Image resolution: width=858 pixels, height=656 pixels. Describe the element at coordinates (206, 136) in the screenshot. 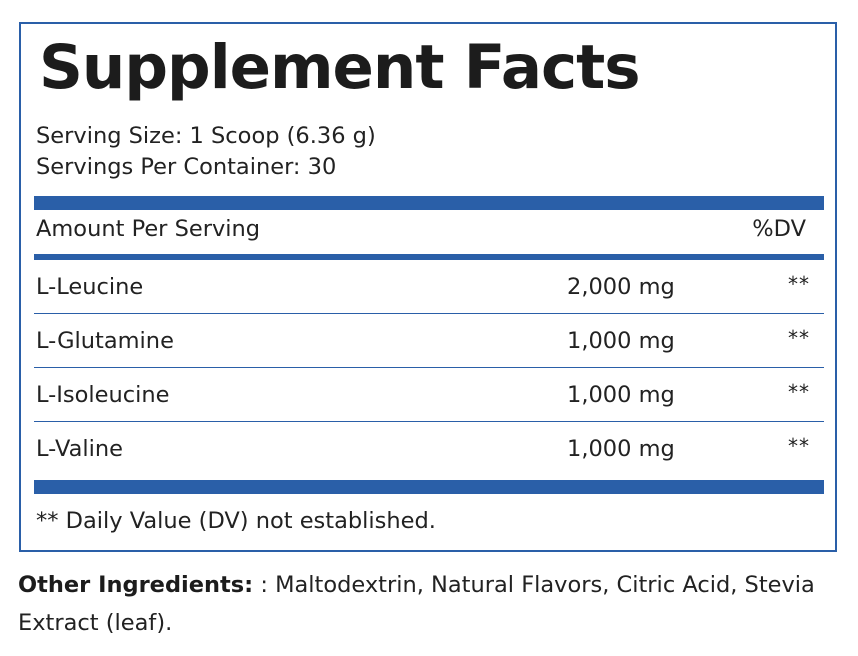

I see `serving-size: Serving Size: 1 Scoop (6.36 g)` at that location.